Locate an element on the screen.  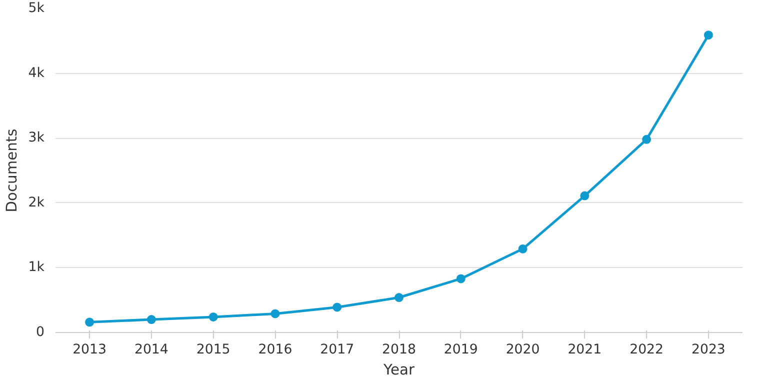
x-tick-label: 2015 is located at coordinates (213, 350).